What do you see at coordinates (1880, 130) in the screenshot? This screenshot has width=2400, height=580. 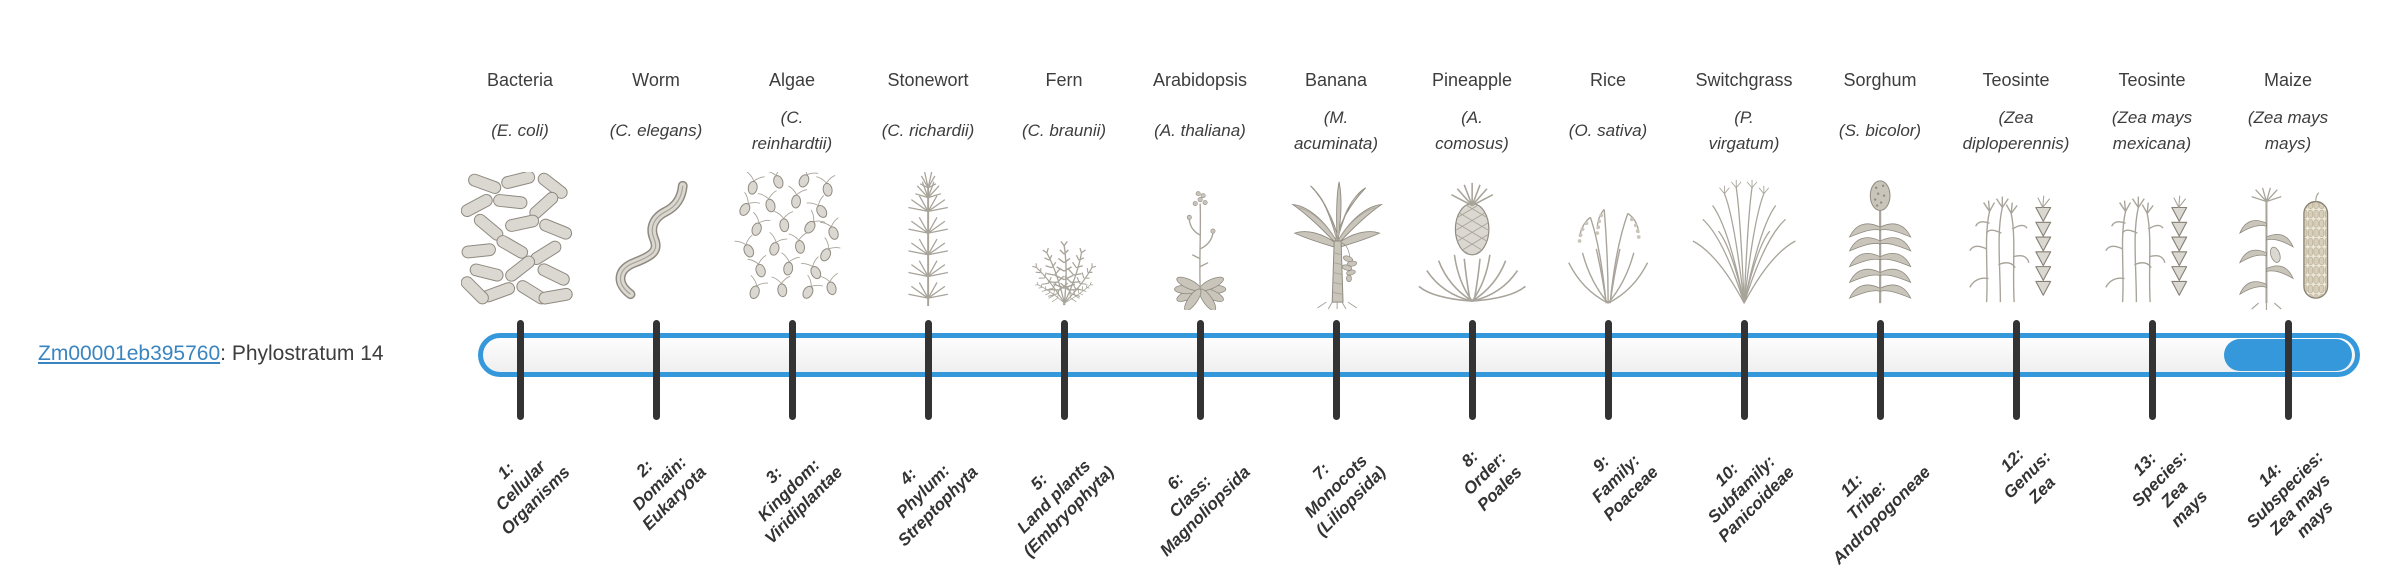 I see `organism-scientific-name: (S. bicolor)` at bounding box center [1880, 130].